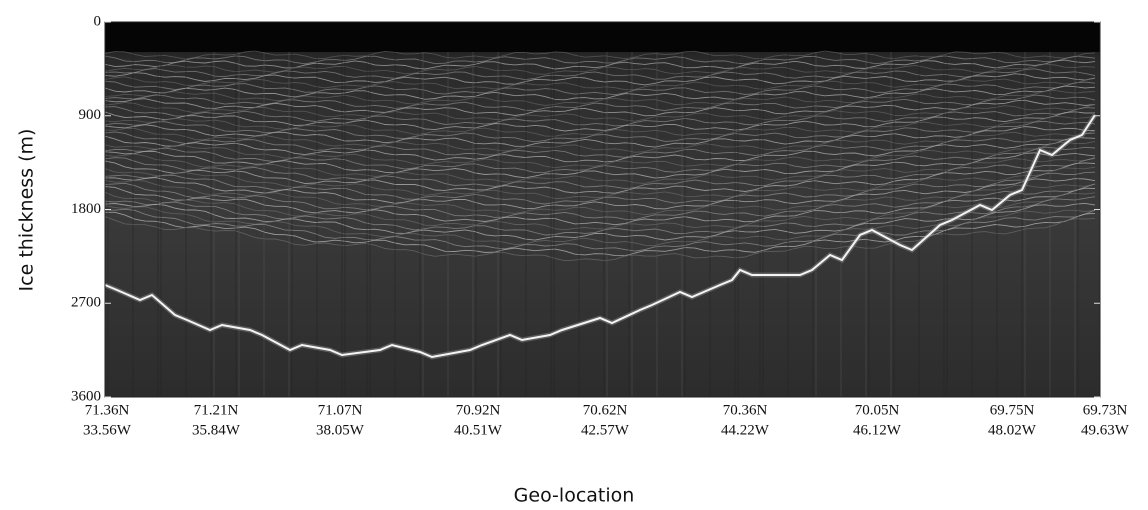 This screenshot has height=510, width=1148. What do you see at coordinates (877, 410) in the screenshot?
I see `x-tick-label: 70.05N` at bounding box center [877, 410].